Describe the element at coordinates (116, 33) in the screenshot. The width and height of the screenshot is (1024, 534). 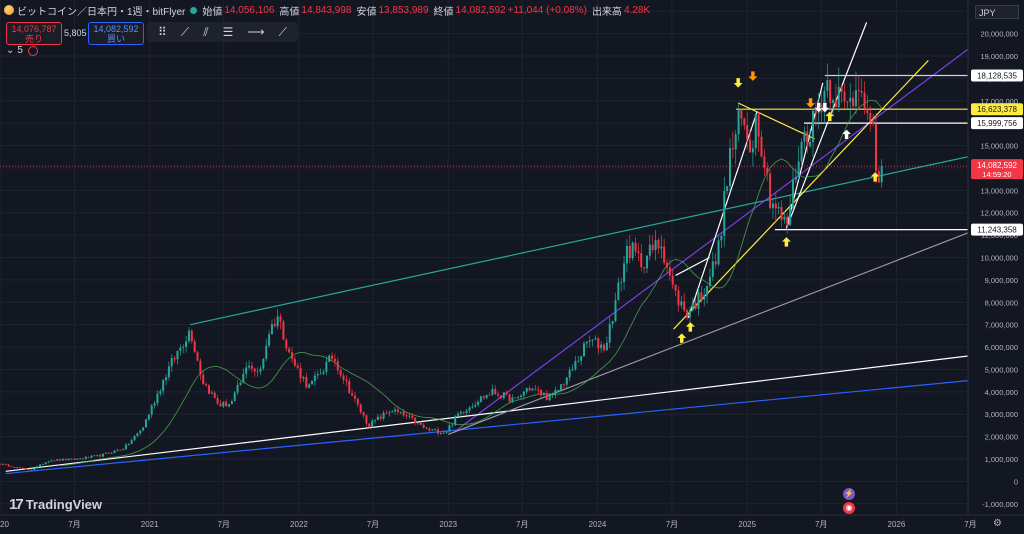
I see `buy-button: 14,082,592 買い` at that location.